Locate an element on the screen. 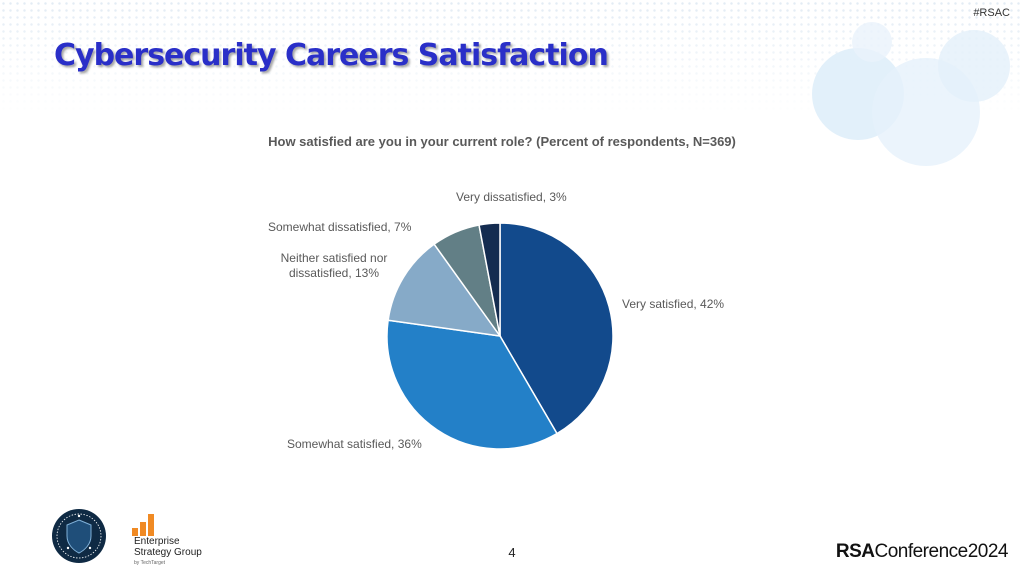 This screenshot has width=1024, height=576. label-very-satisfied: Very satisfied, 42% is located at coordinates (673, 304).